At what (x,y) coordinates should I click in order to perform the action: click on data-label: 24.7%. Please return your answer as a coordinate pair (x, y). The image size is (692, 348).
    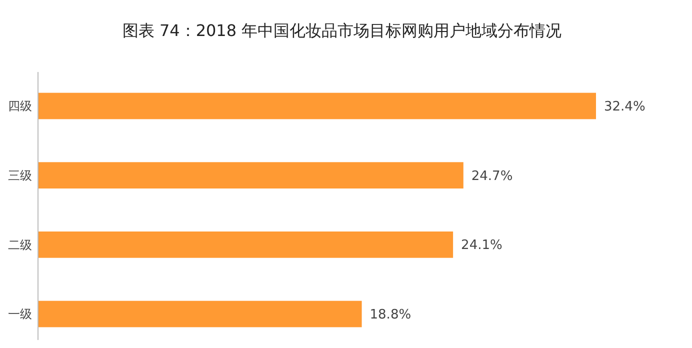
    Looking at the image, I should click on (492, 176).